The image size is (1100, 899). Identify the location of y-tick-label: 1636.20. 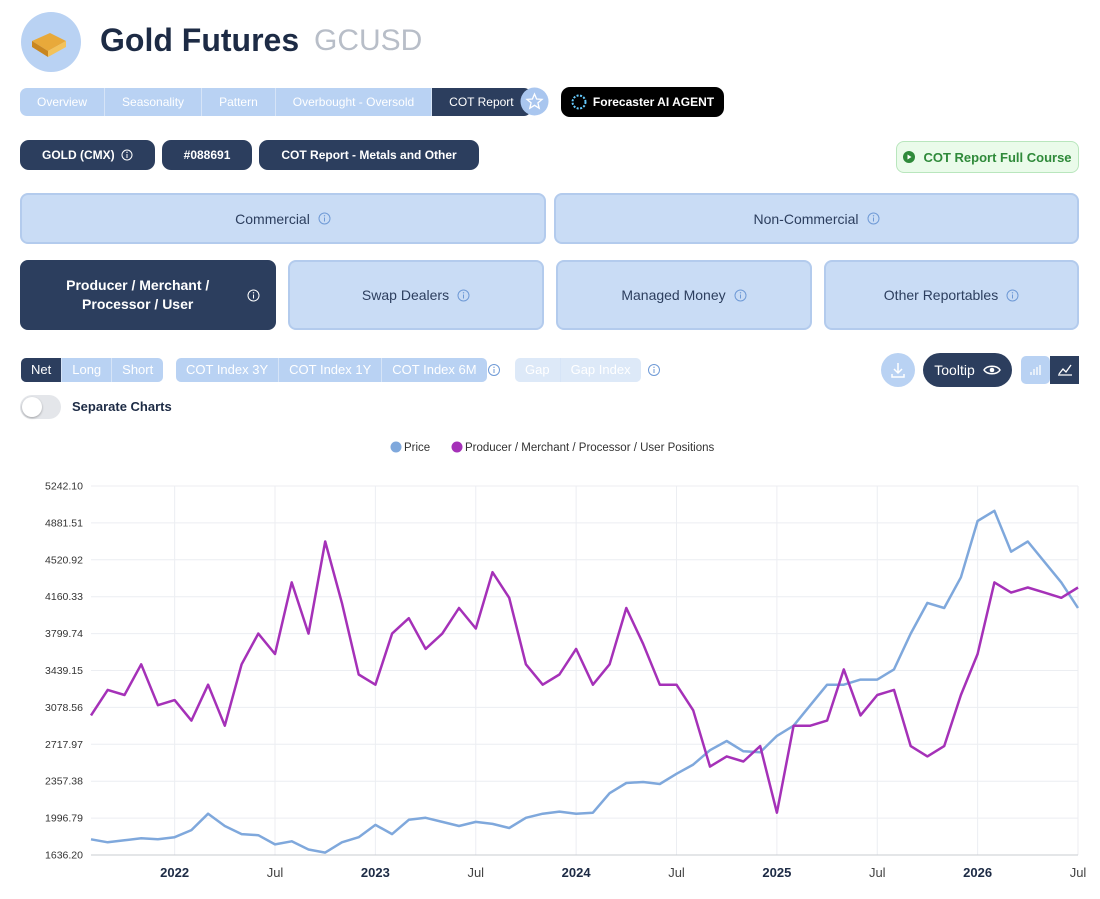
(64, 856).